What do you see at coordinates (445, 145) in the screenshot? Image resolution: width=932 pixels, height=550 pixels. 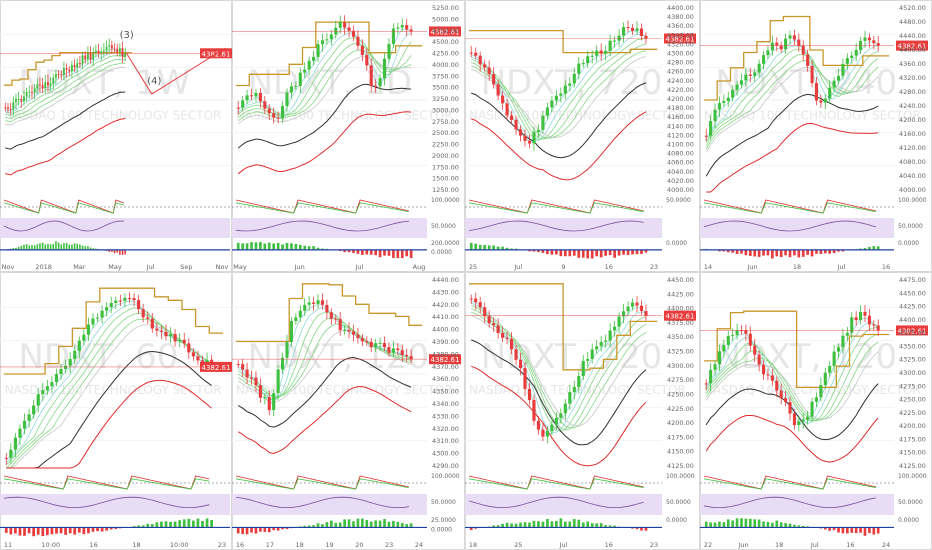 I see `y-tick-label: 2250.00` at bounding box center [445, 145].